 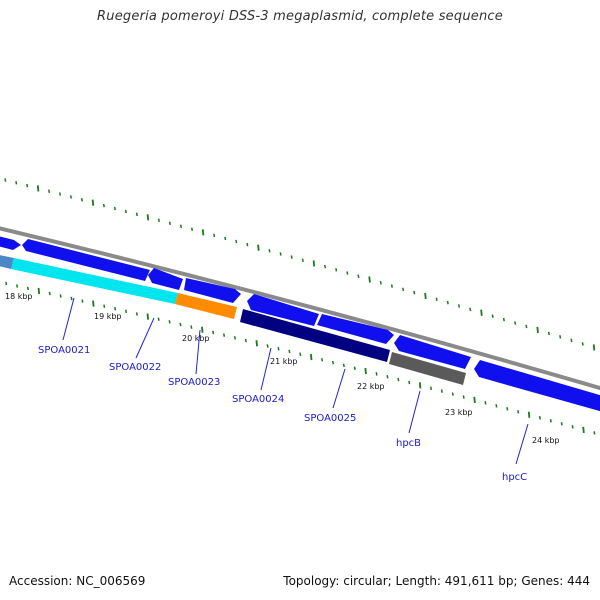 I want to click on gene-label-hpcC: hpcC, so click(x=514, y=477).